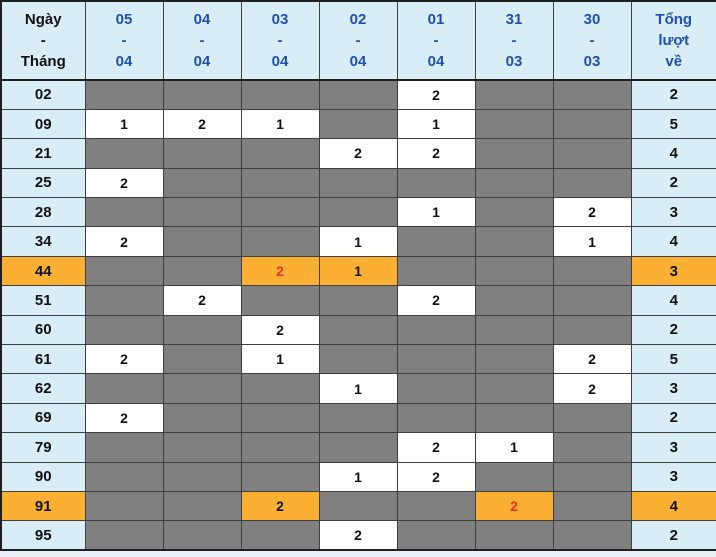 The height and width of the screenshot is (557, 716). I want to click on table-row: 28 1 2 3, so click(358, 212).